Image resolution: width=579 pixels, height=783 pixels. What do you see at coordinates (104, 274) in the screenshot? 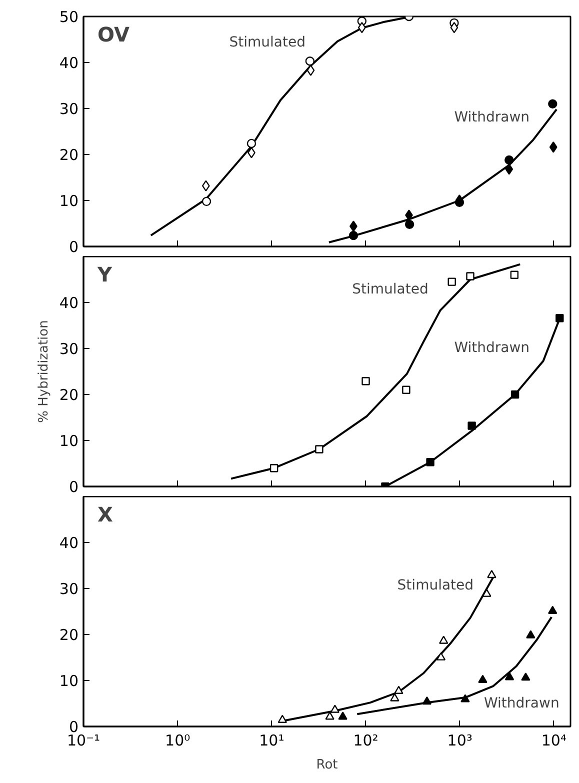
I see `chart-title: Y` at bounding box center [104, 274].